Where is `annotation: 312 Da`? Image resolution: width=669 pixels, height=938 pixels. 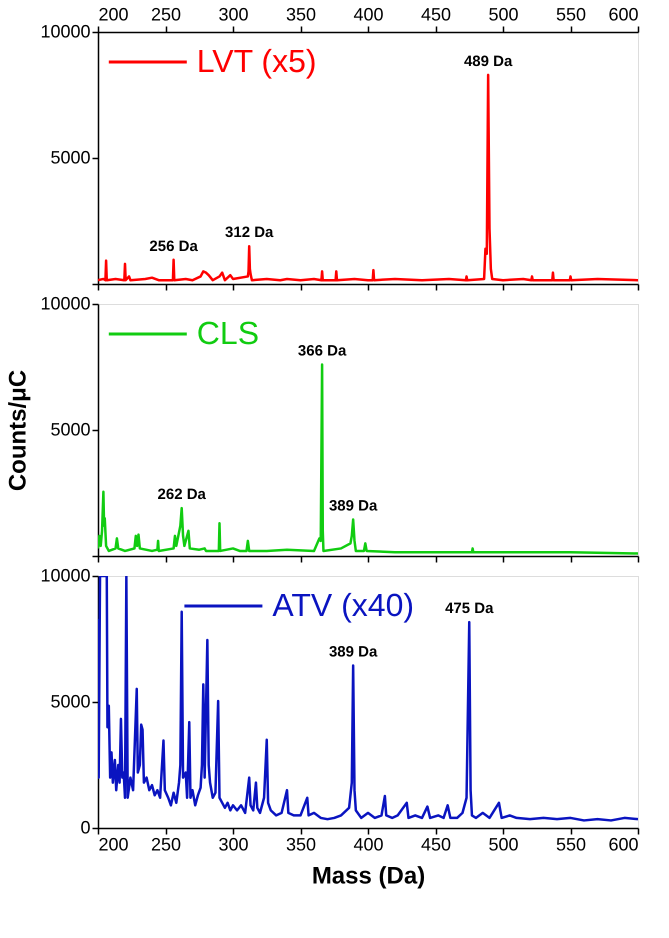 annotation: 312 Da is located at coordinates (249, 233).